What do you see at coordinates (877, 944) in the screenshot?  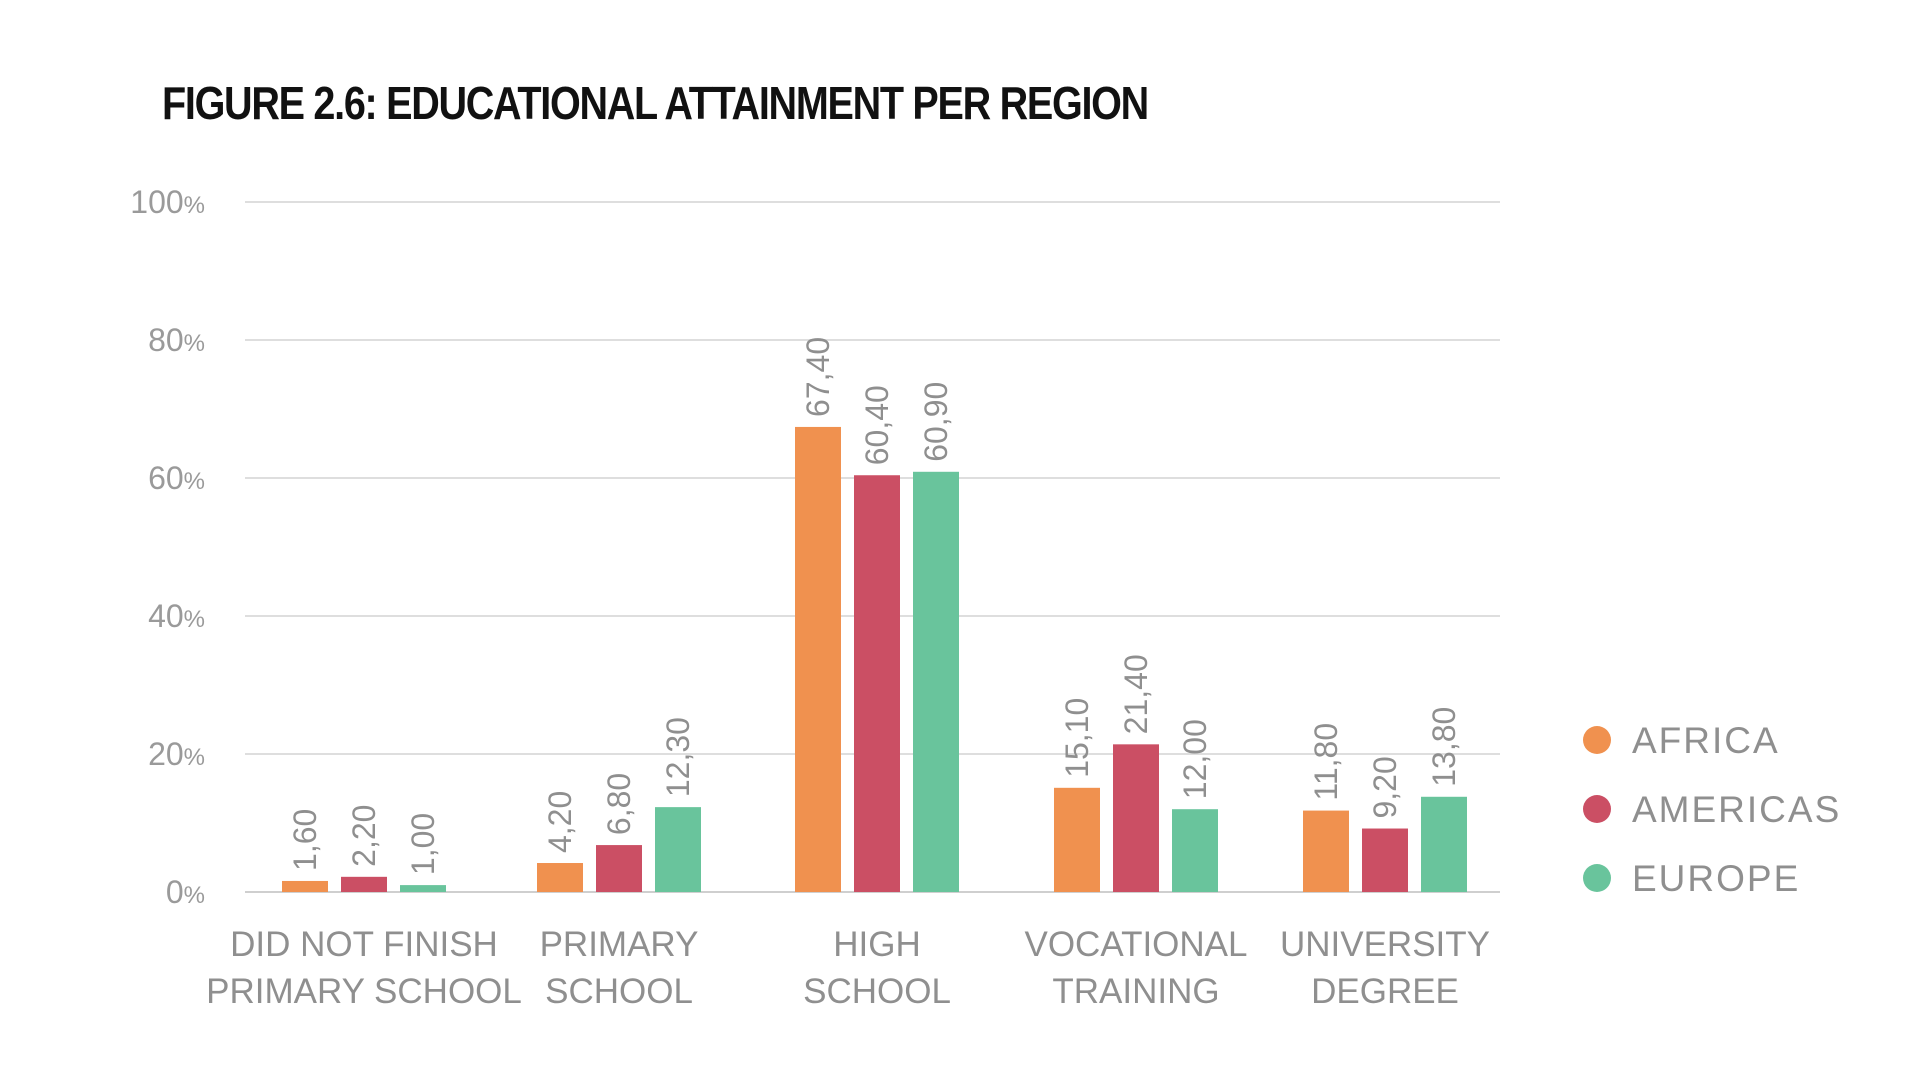 I see `x-tick-label: HIGH` at bounding box center [877, 944].